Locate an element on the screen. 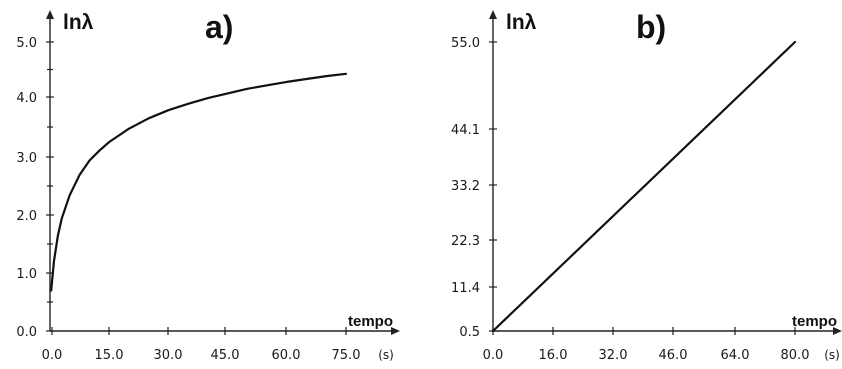 The width and height of the screenshot is (842, 369). y-tick-label: 44.1 is located at coordinates (465, 130).